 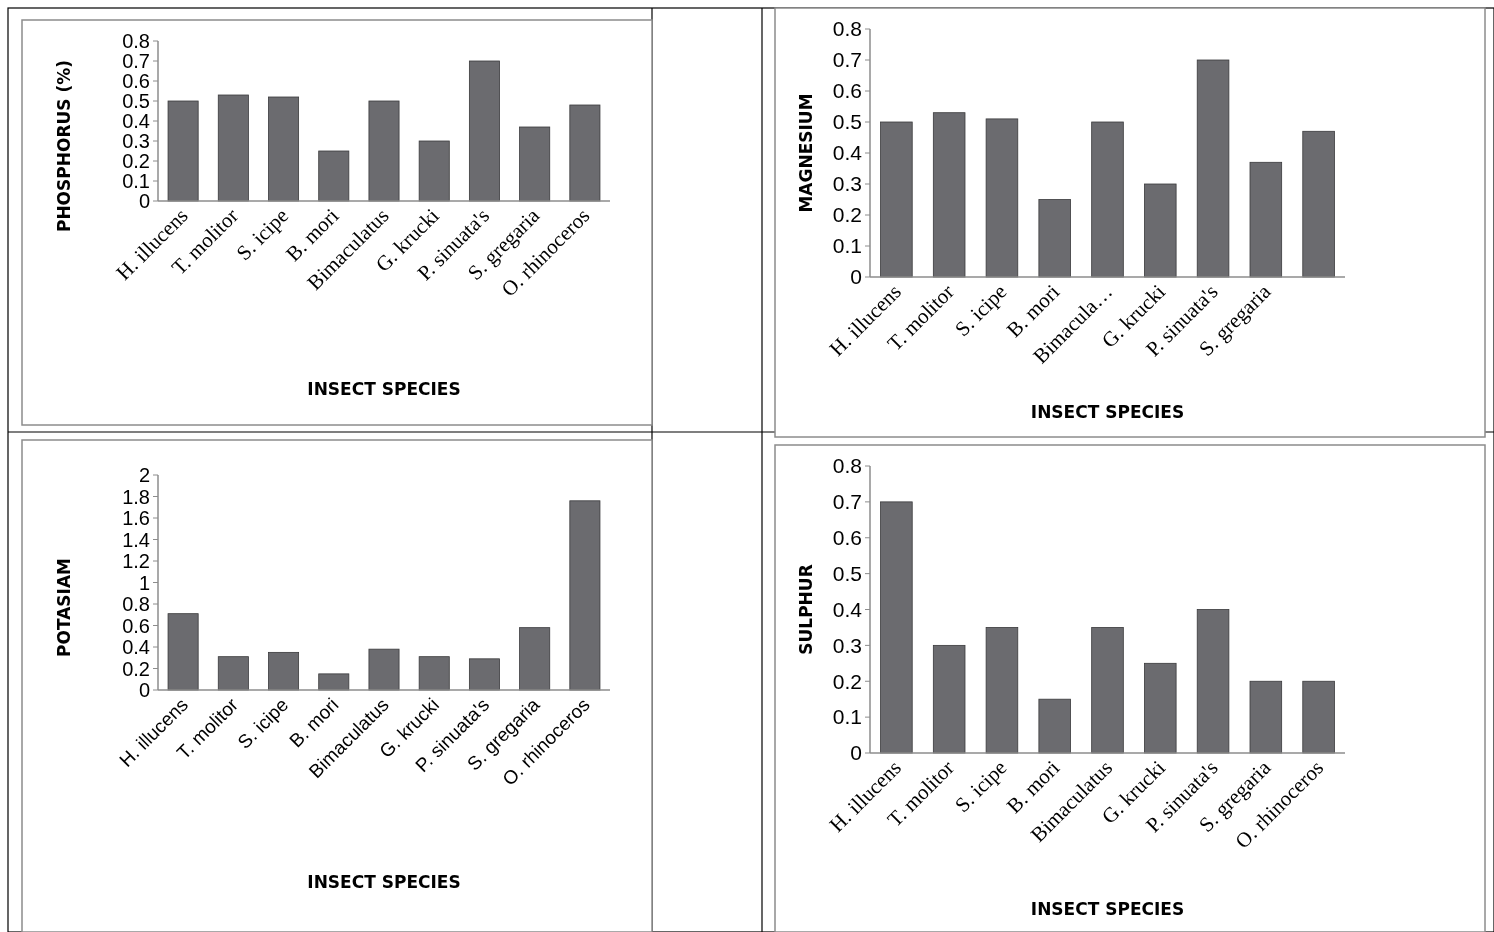 What do you see at coordinates (64, 607) in the screenshot?
I see `y-axis-title: POTASIAM` at bounding box center [64, 607].